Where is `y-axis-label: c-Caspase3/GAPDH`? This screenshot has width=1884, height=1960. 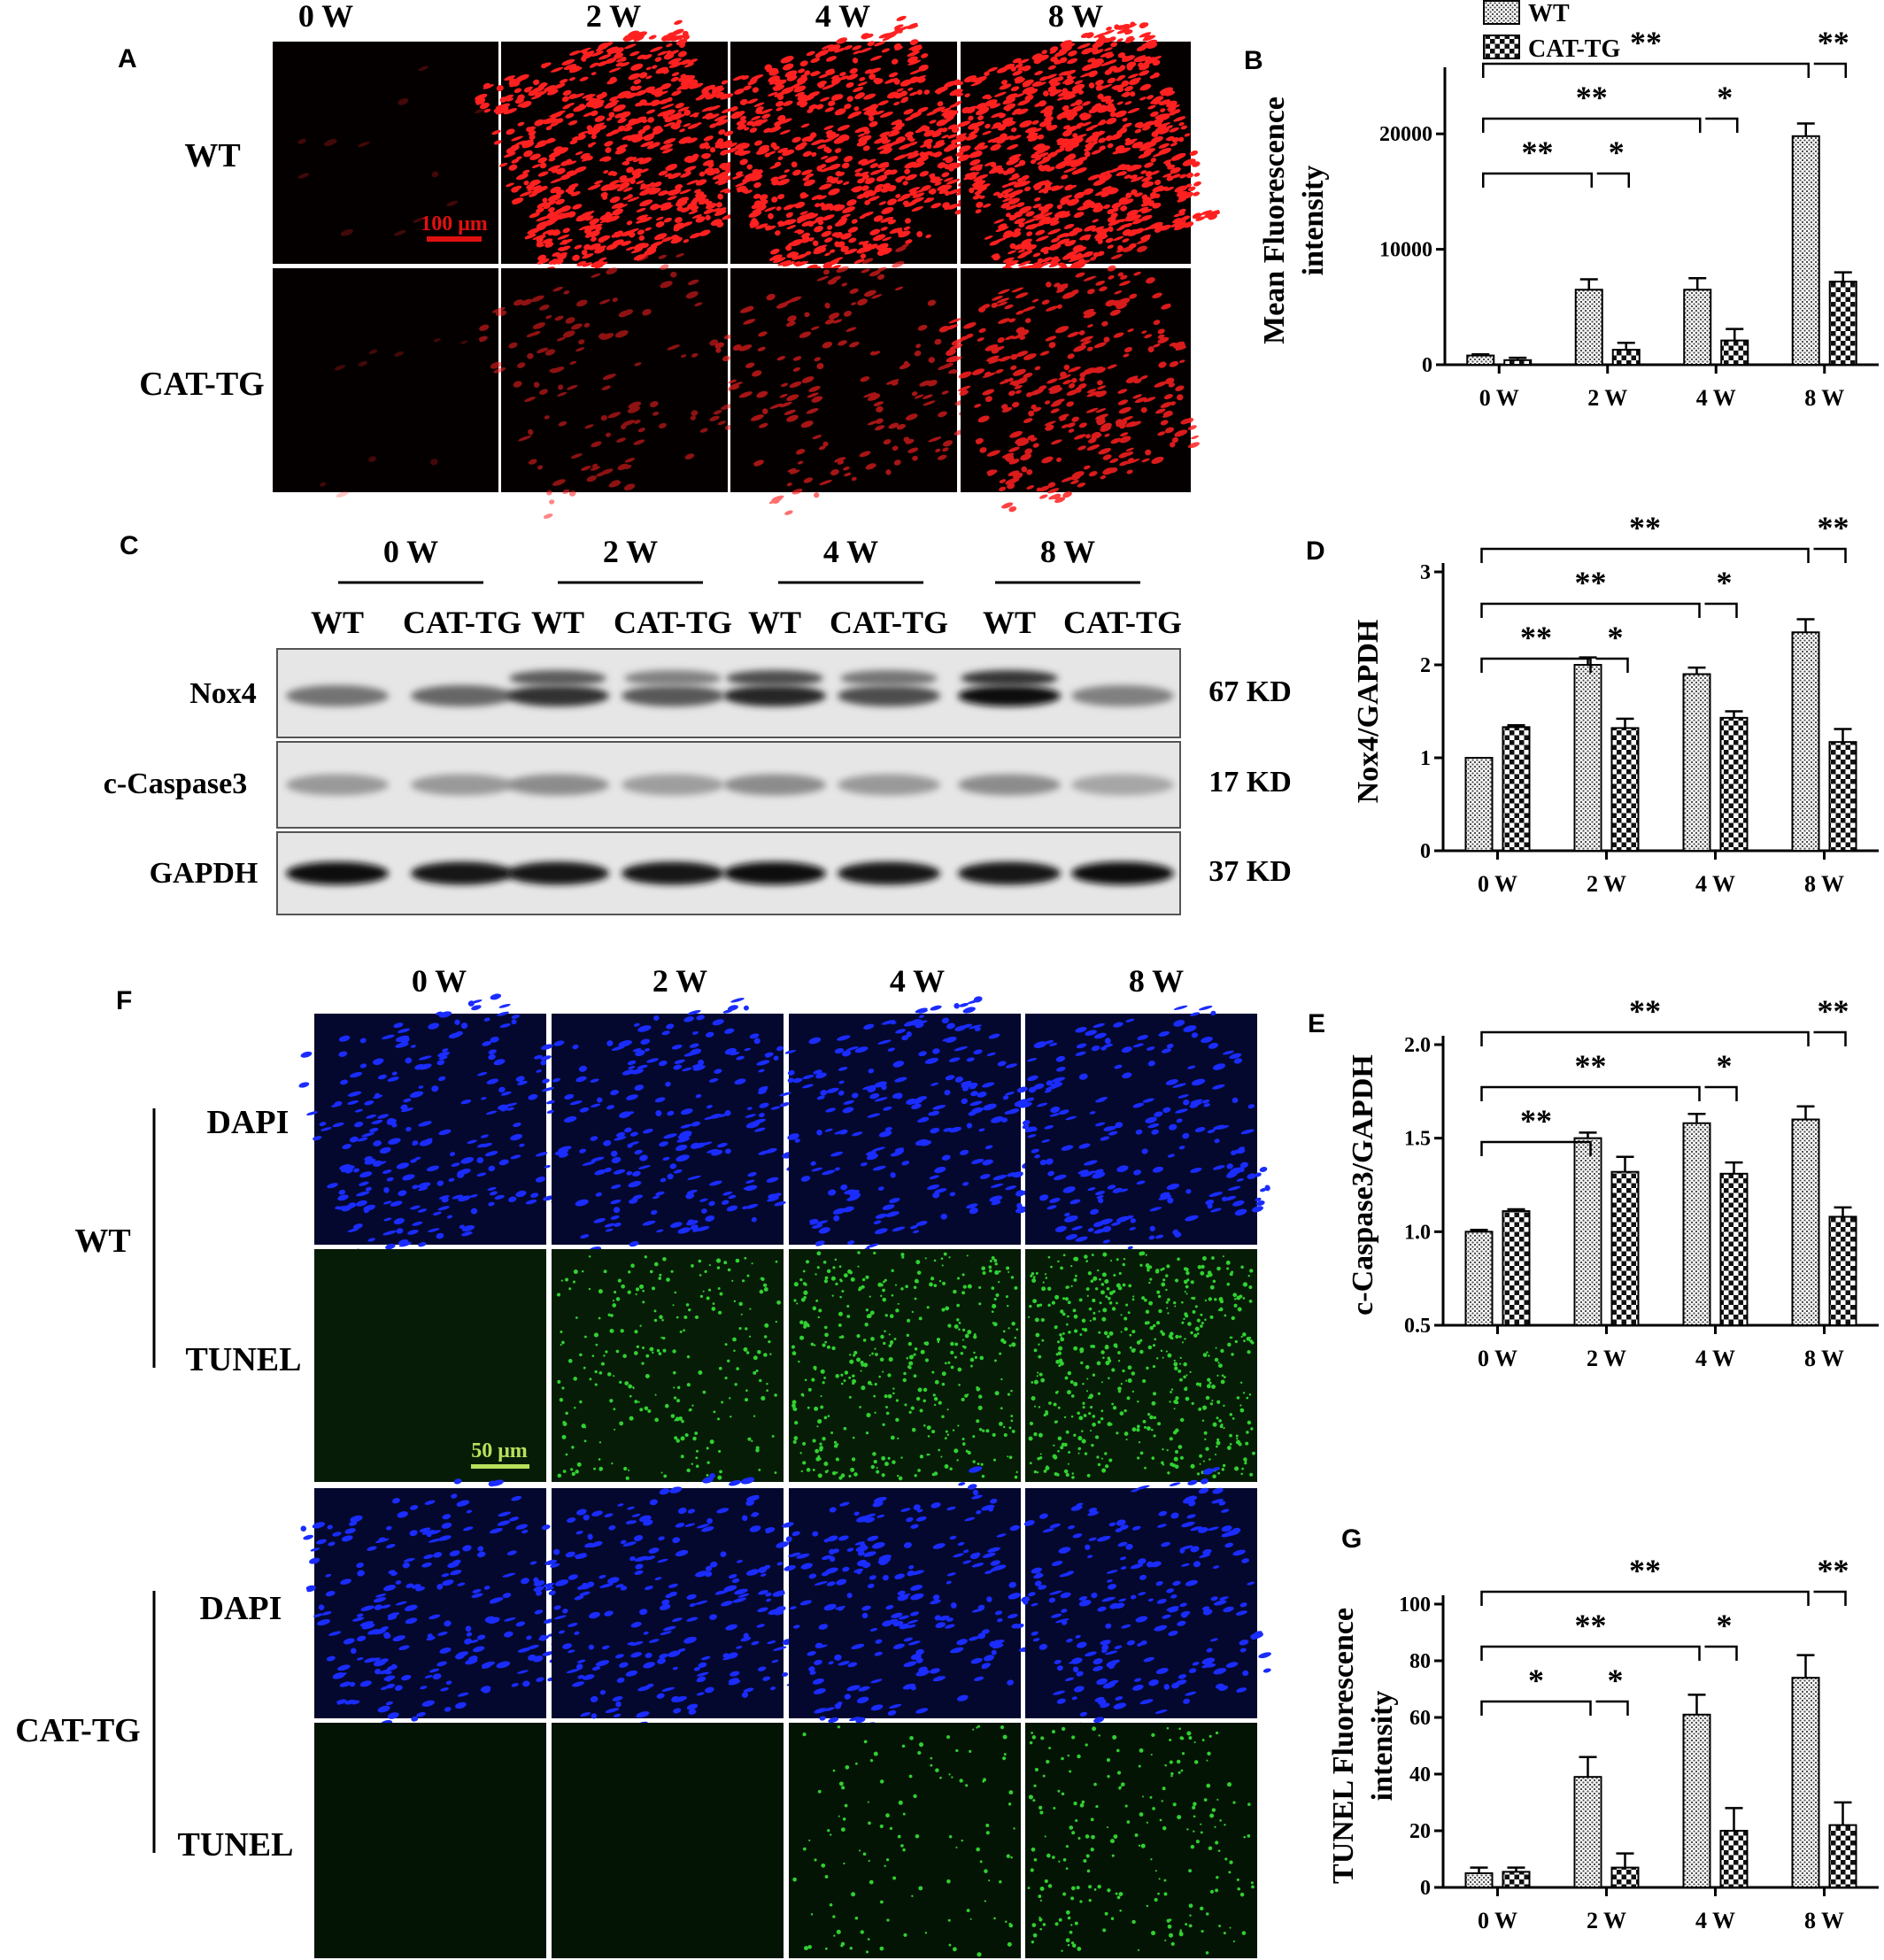 y-axis-label: c-Caspase3/GAPDH is located at coordinates (1363, 1185).